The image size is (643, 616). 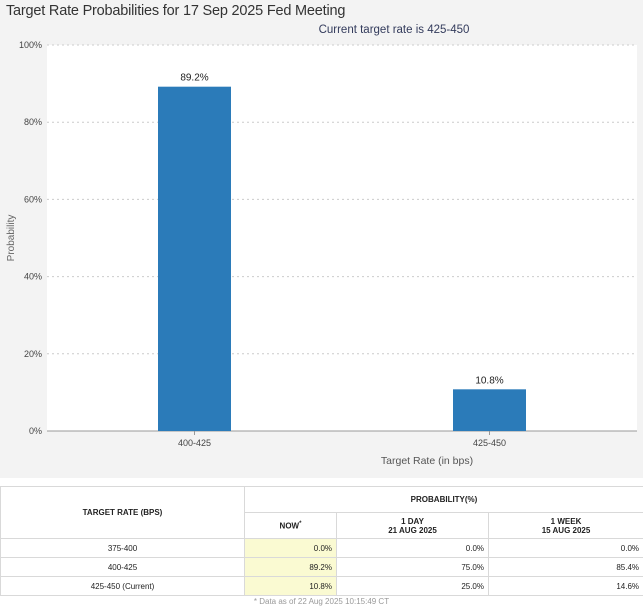 I want to click on row-now: 89.2%, so click(x=290, y=567).